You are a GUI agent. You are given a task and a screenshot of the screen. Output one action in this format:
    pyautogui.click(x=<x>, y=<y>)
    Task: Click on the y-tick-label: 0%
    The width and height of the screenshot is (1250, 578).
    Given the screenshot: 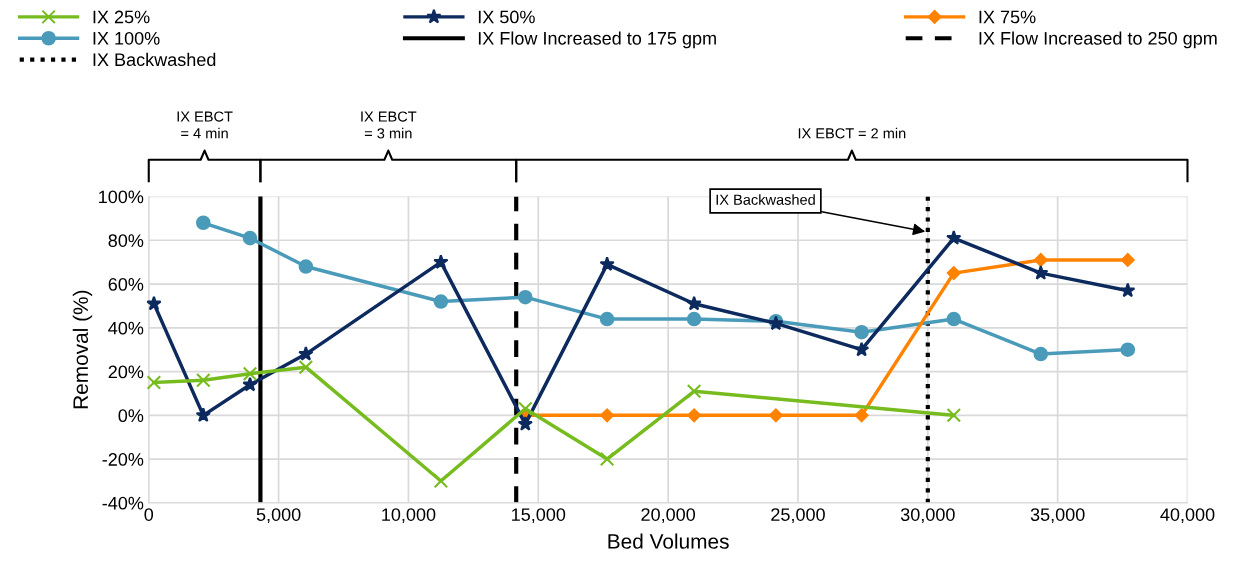 What is the action you would take?
    pyautogui.click(x=131, y=416)
    